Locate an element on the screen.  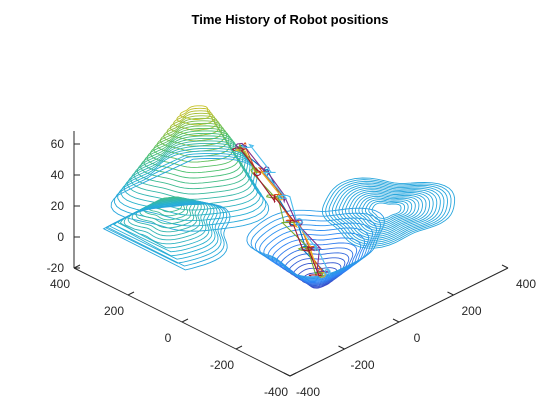
y-tick-label: -200 is located at coordinates (222, 365).